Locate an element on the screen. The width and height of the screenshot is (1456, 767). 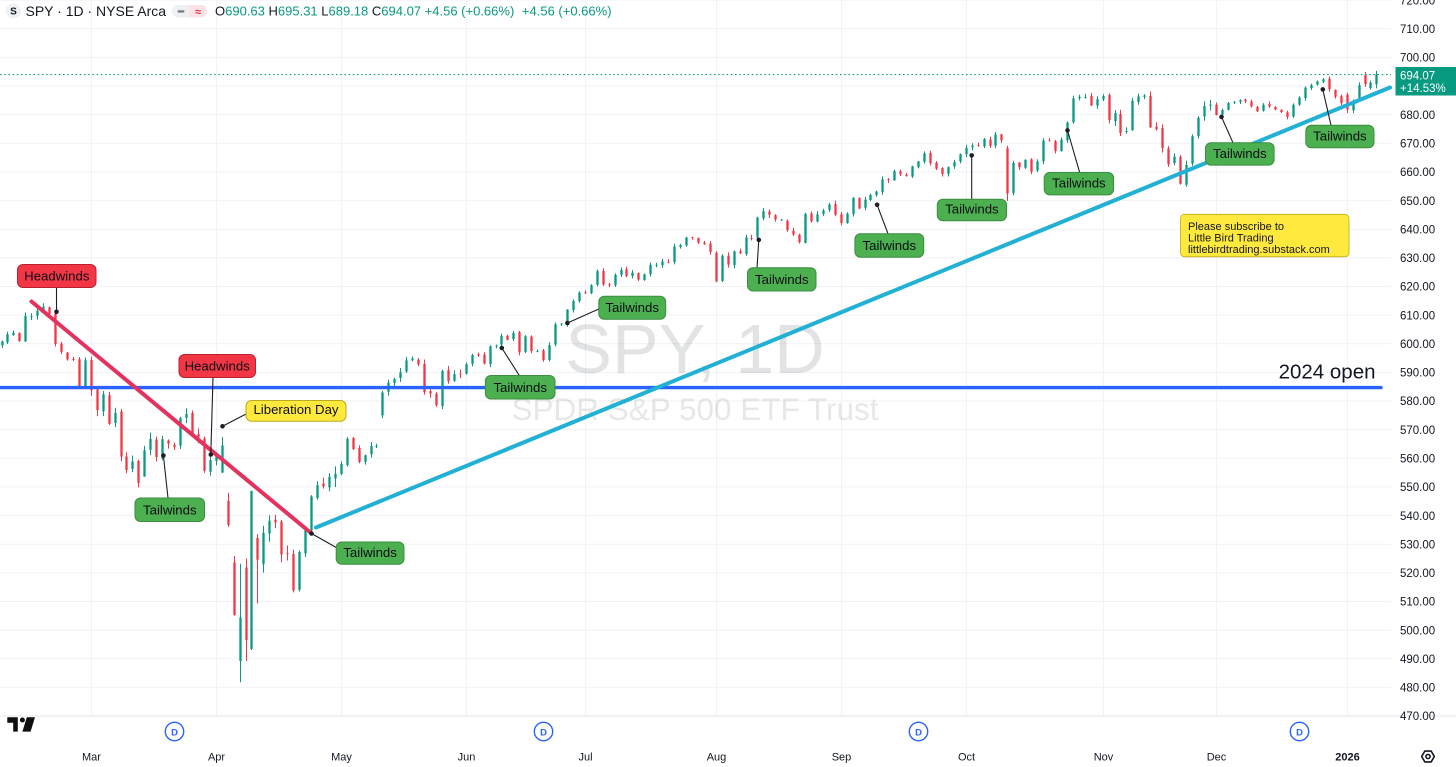
svg-text: 510.00 is located at coordinates (1417, 603).